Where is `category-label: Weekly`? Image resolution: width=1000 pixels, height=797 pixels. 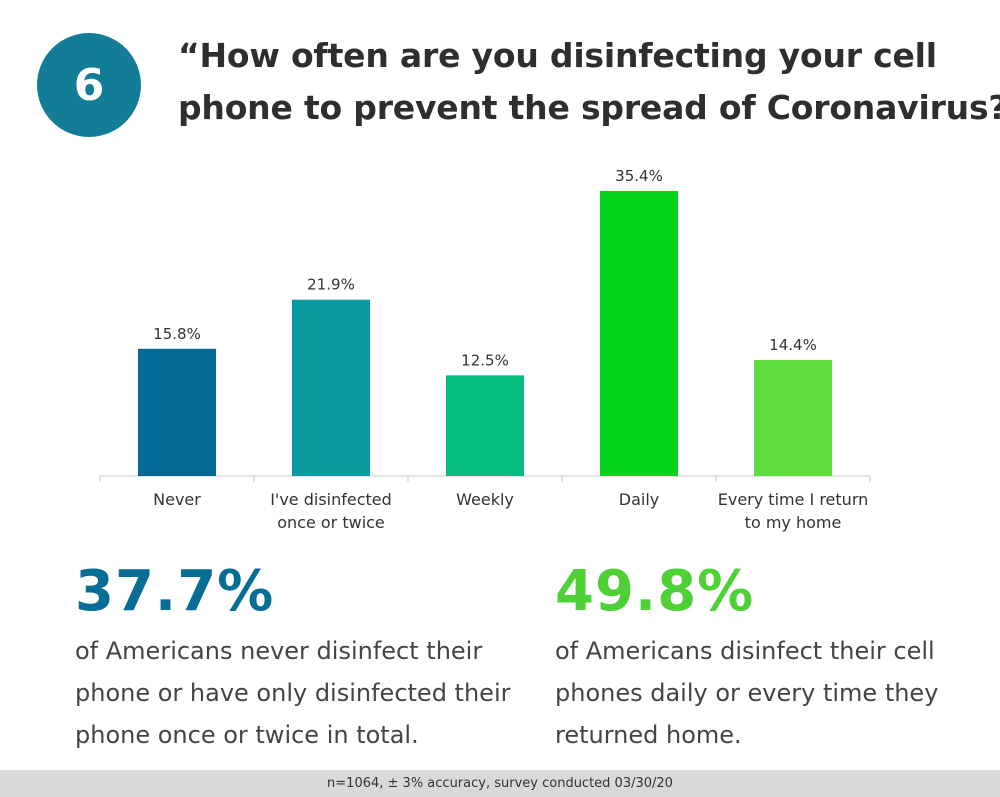
category-label: Weekly is located at coordinates (485, 499).